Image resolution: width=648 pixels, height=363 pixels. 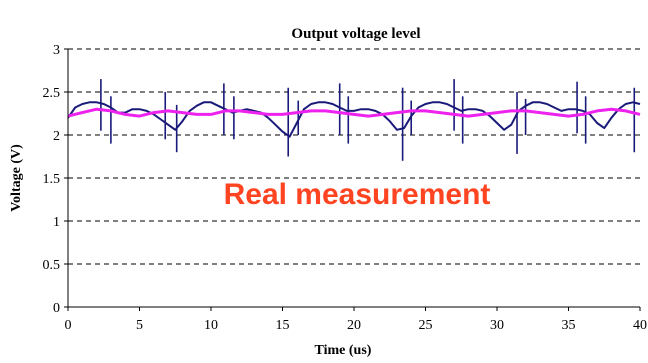 I want to click on x-tick-label: 25, so click(x=426, y=325).